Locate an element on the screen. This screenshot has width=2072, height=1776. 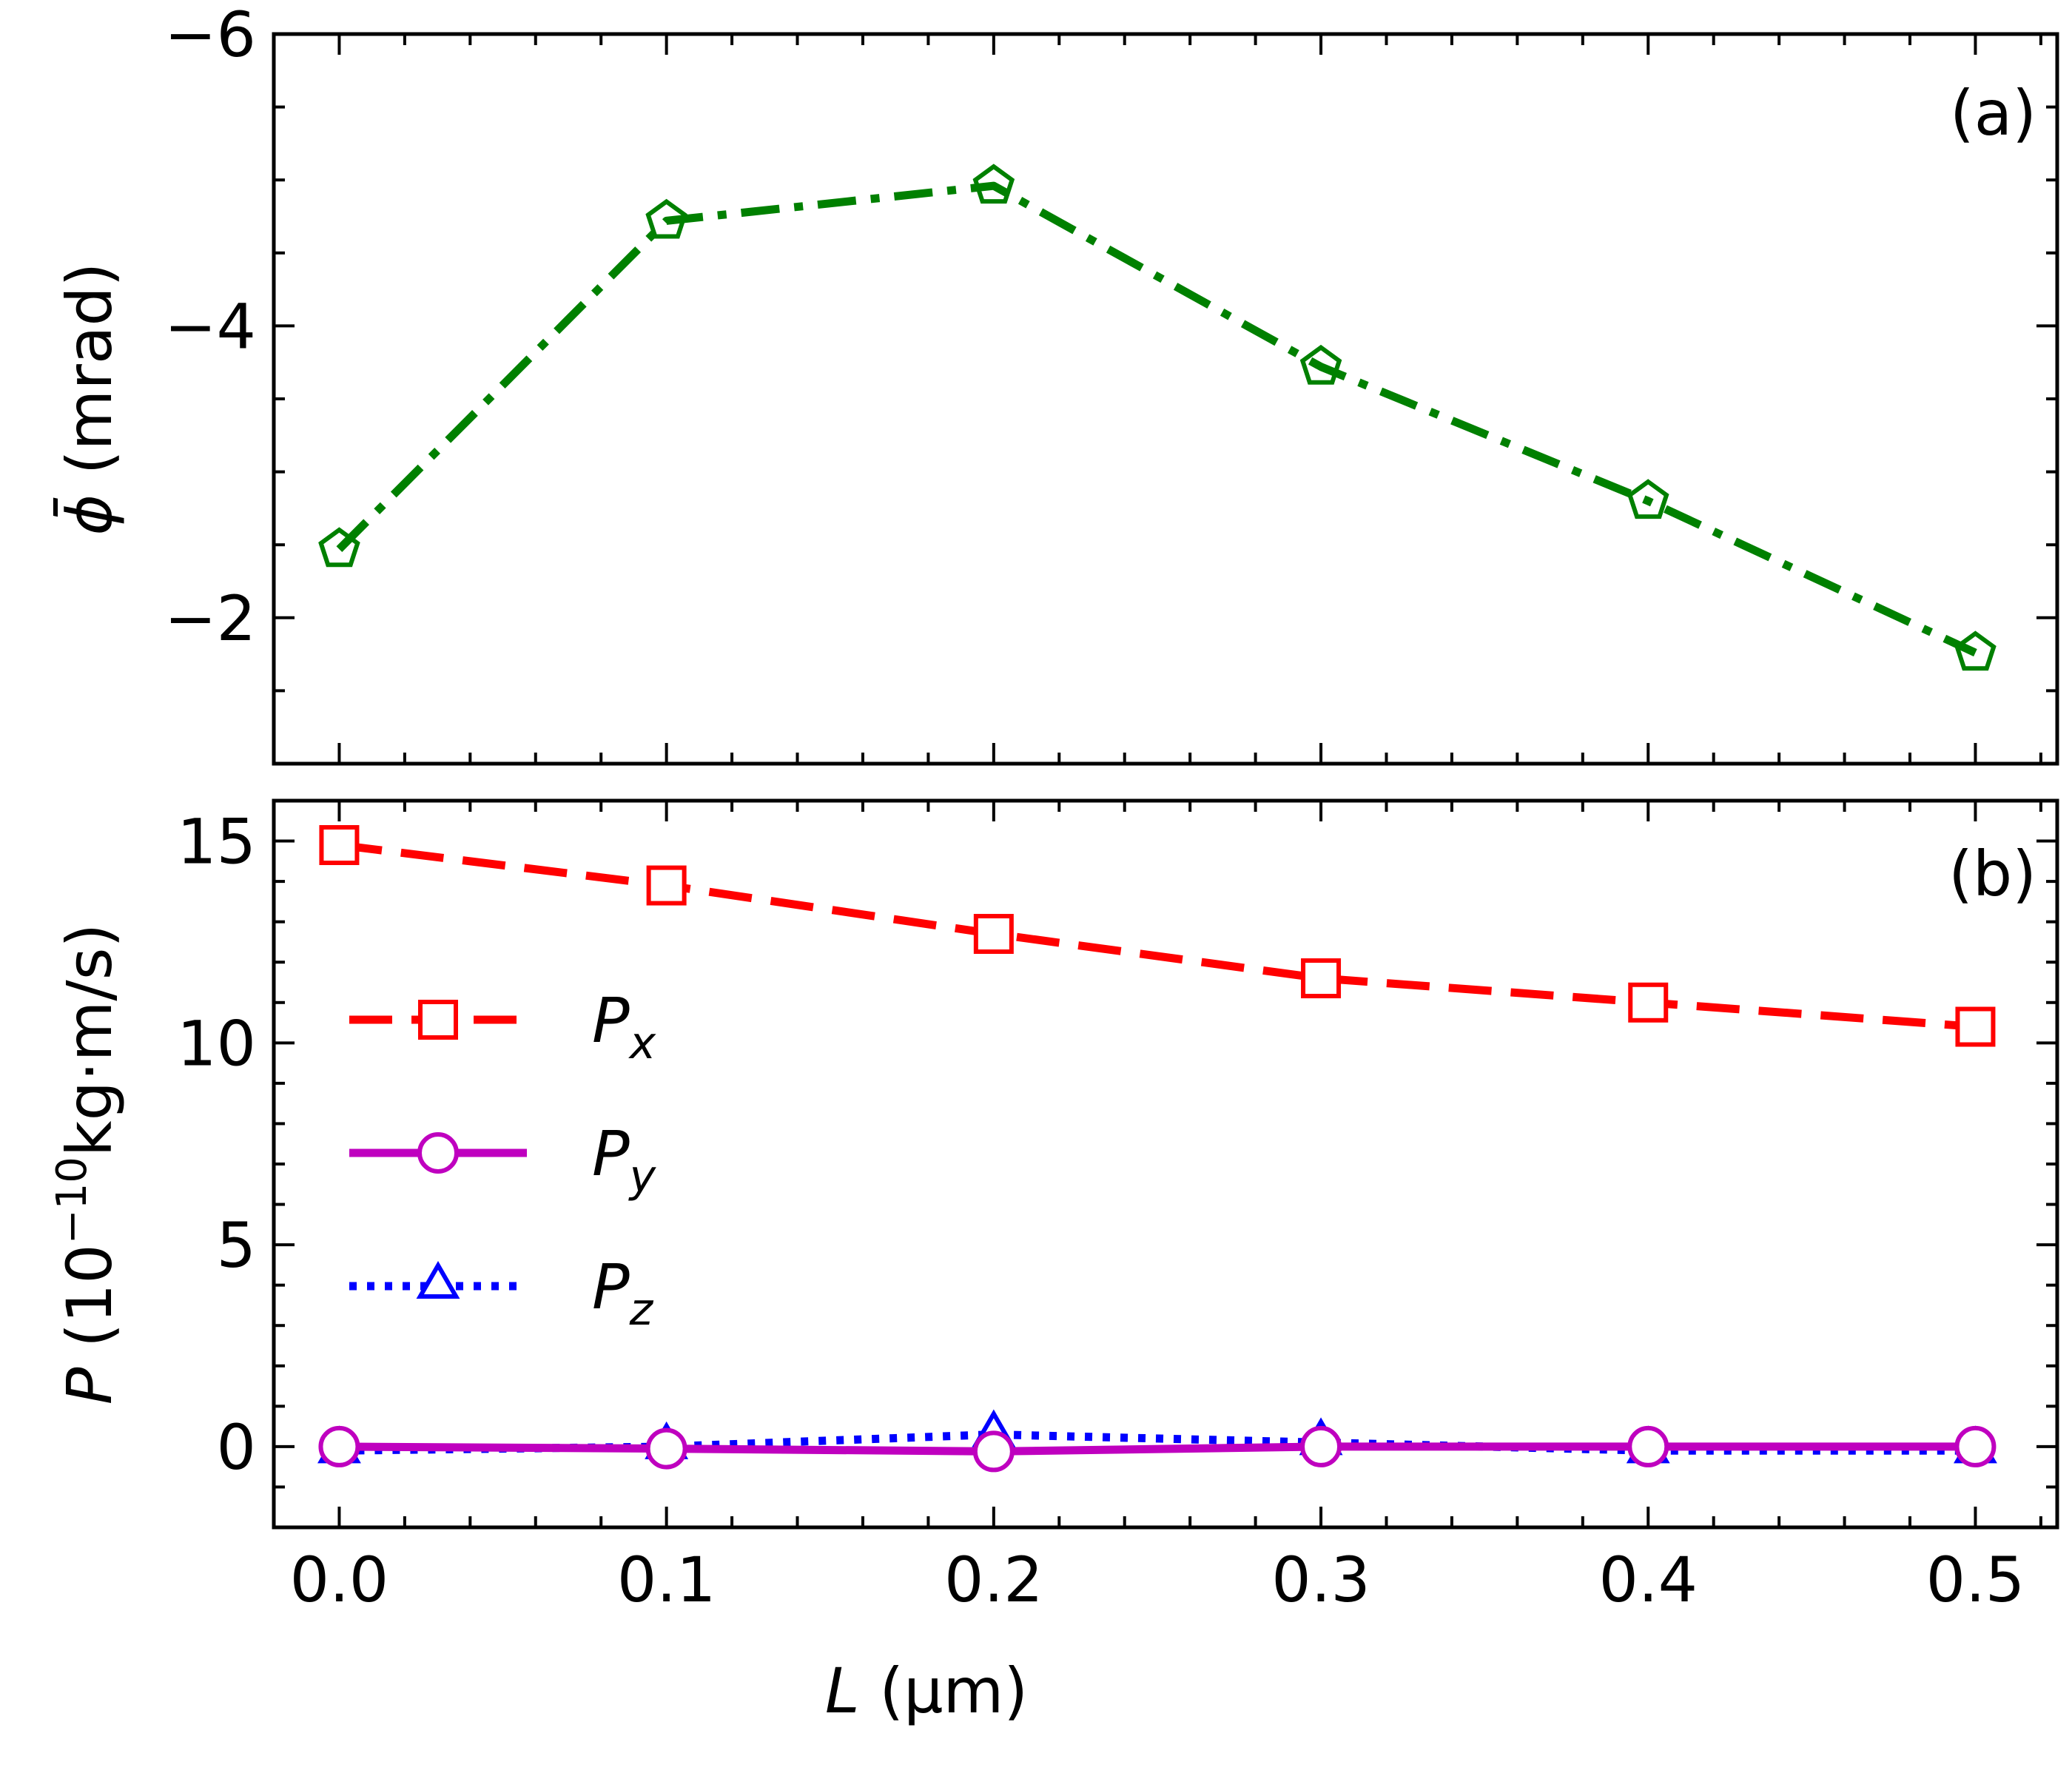
y-tick-label: 5 is located at coordinates (236, 1245).